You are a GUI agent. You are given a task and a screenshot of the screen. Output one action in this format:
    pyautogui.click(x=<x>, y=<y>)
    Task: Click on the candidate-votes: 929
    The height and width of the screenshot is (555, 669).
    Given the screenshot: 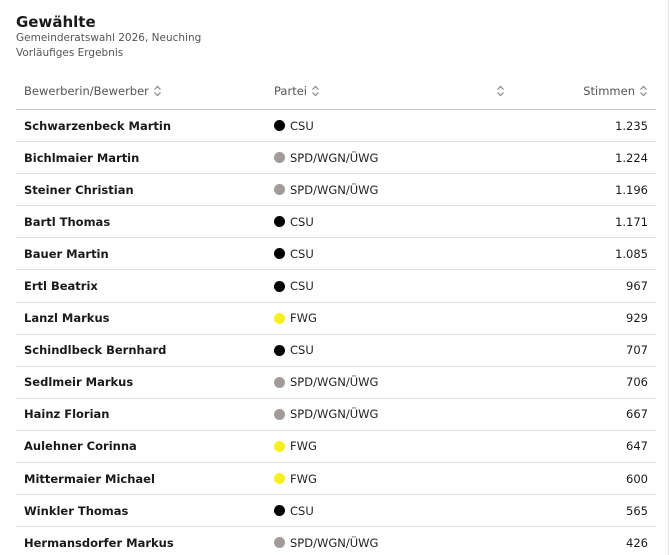 What is the action you would take?
    pyautogui.click(x=637, y=318)
    